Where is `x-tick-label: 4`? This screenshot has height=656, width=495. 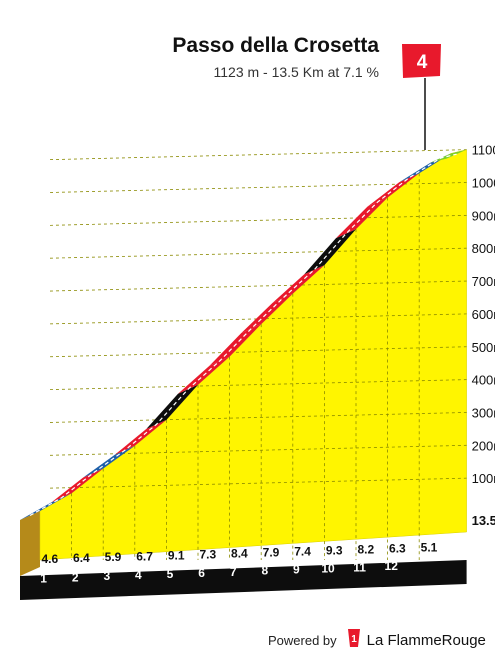
x-tick-label: 4 is located at coordinates (138, 575).